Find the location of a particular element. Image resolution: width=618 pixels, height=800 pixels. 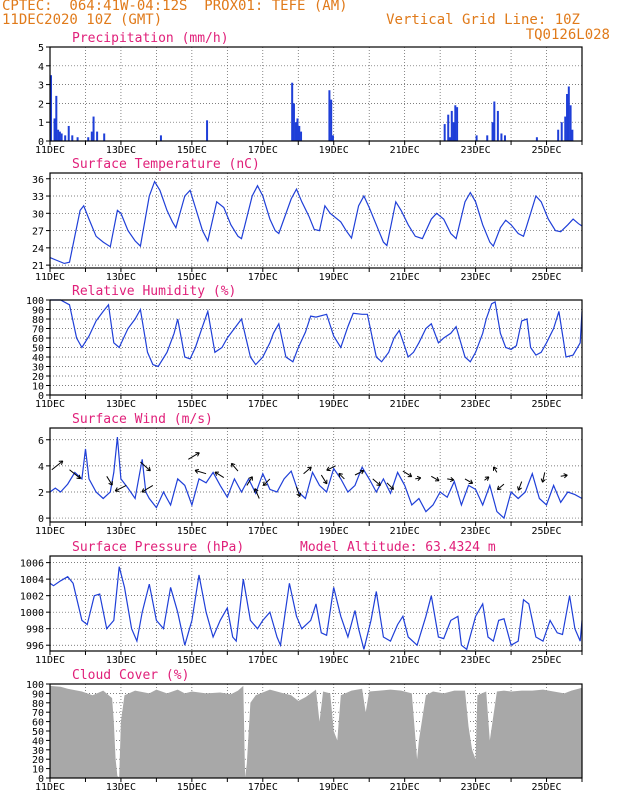

temp-ytick-label: 21 is located at coordinates (38, 266).